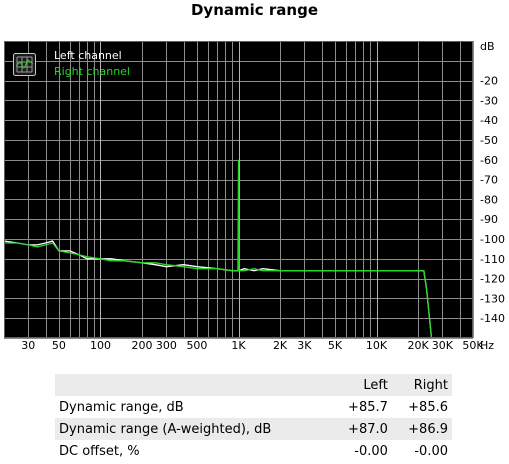 The width and height of the screenshot is (509, 464). Describe the element at coordinates (253, 407) in the screenshot. I see `table-row: Dynamic range, dB +85.7 +85.6` at that location.